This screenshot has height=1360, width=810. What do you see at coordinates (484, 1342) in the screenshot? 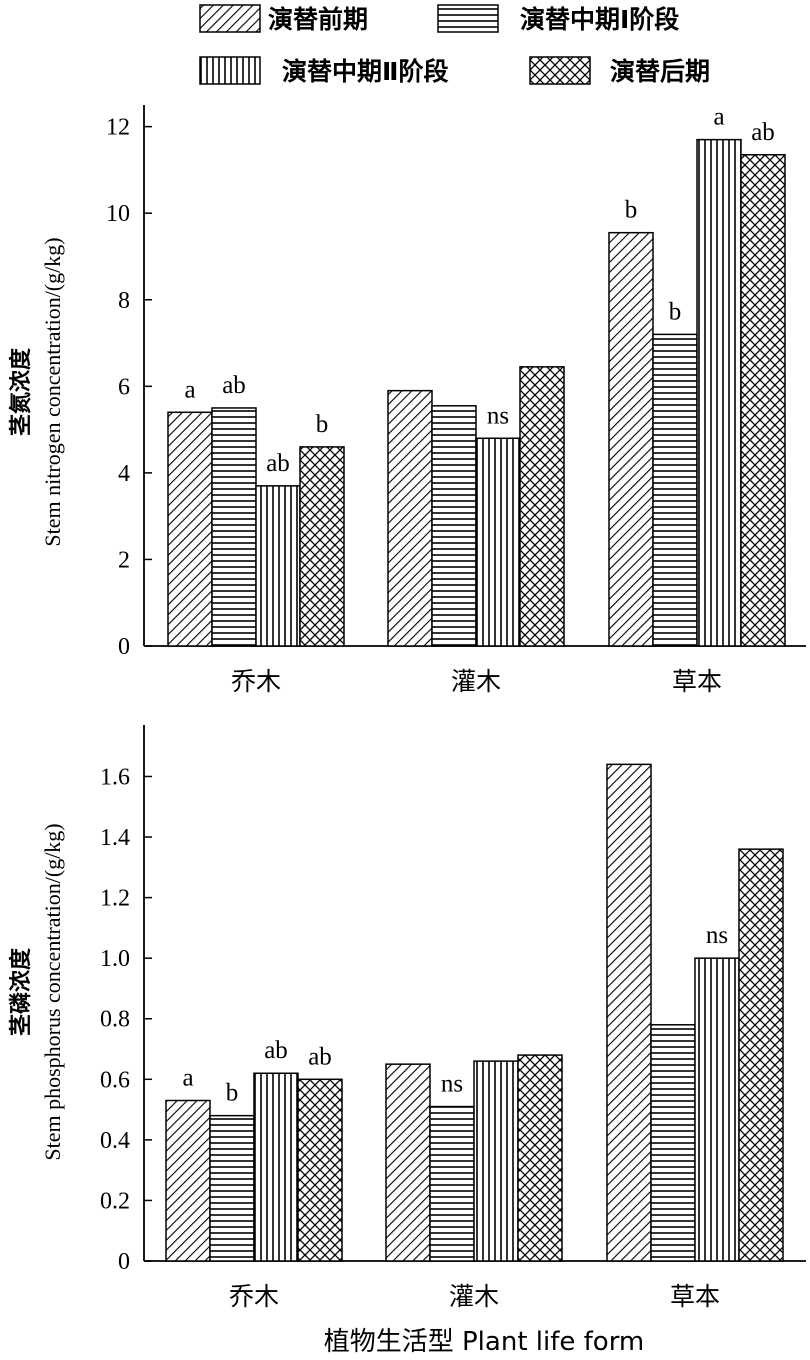
I see `x-axis-title: 植物生活型 Plant life form` at bounding box center [484, 1342].